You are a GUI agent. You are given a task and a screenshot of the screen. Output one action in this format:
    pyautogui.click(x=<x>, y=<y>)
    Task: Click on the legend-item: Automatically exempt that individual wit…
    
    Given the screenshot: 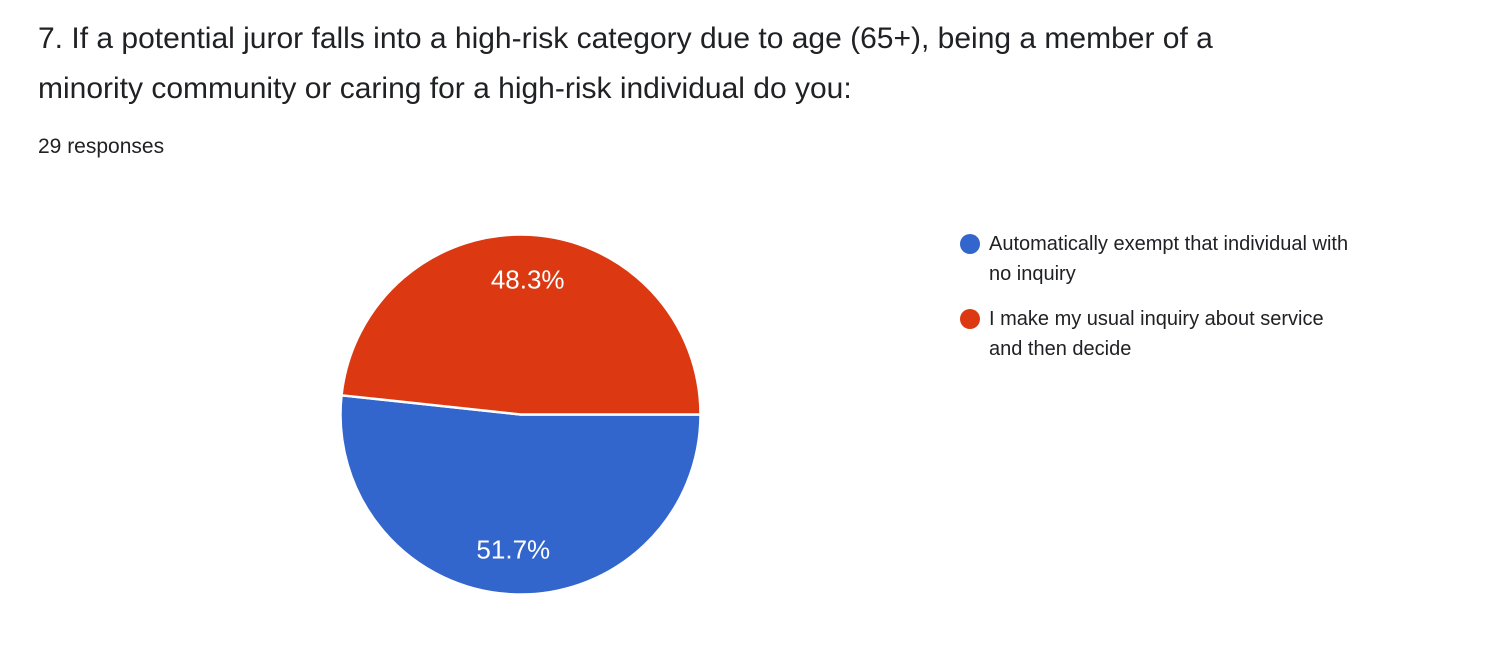 What is the action you would take?
    pyautogui.click(x=1195, y=259)
    